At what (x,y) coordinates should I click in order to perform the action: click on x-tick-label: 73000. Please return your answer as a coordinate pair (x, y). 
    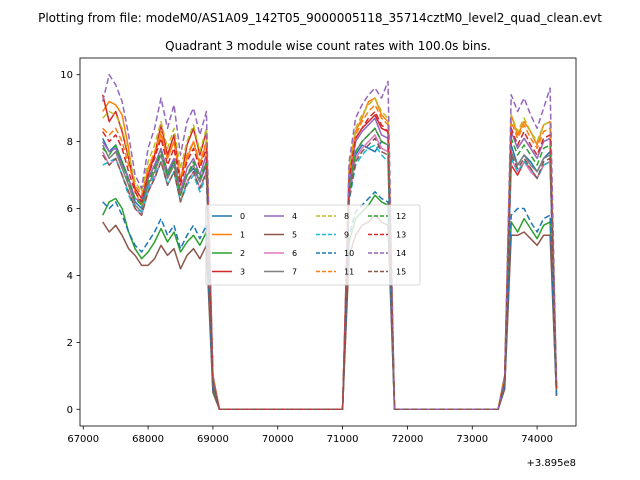
    Looking at the image, I should click on (472, 439).